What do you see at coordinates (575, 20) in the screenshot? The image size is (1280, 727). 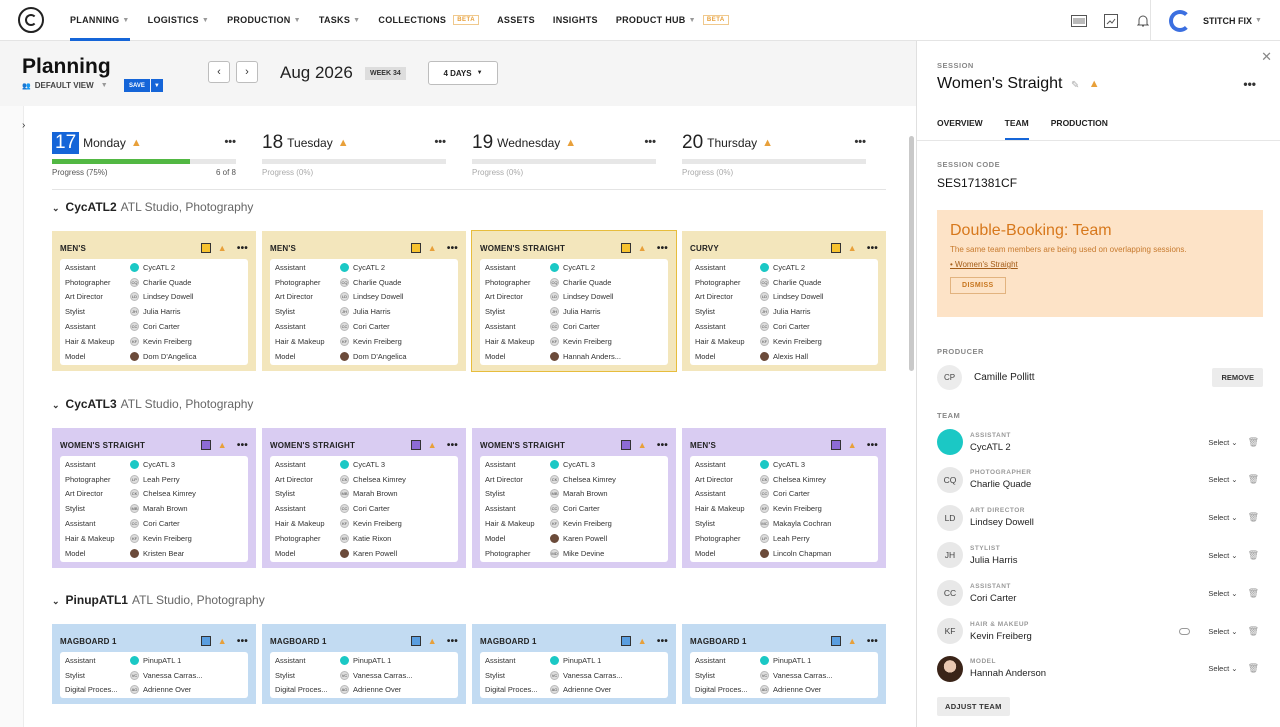 I see `nav-item-insights: INSIGHTS` at bounding box center [575, 20].